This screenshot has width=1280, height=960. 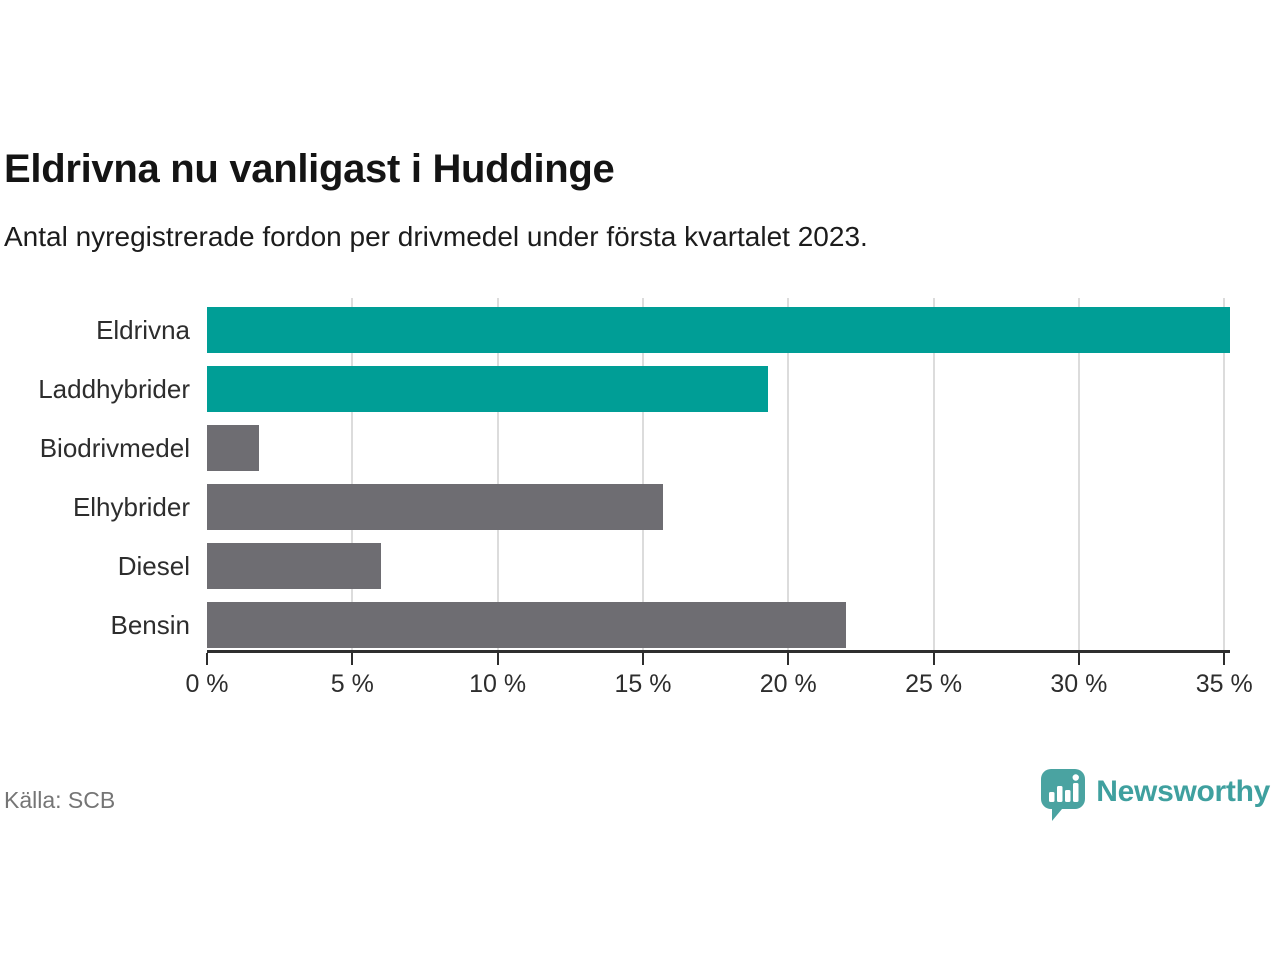 What do you see at coordinates (934, 684) in the screenshot?
I see `x-tick-label: 25 %` at bounding box center [934, 684].